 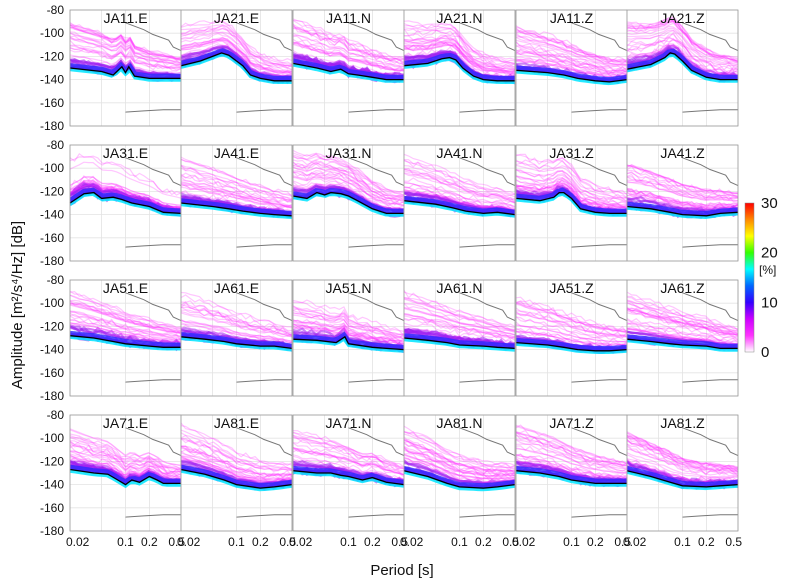 I want to click on panel-ja31-e: JA31.E, so click(x=125, y=203).